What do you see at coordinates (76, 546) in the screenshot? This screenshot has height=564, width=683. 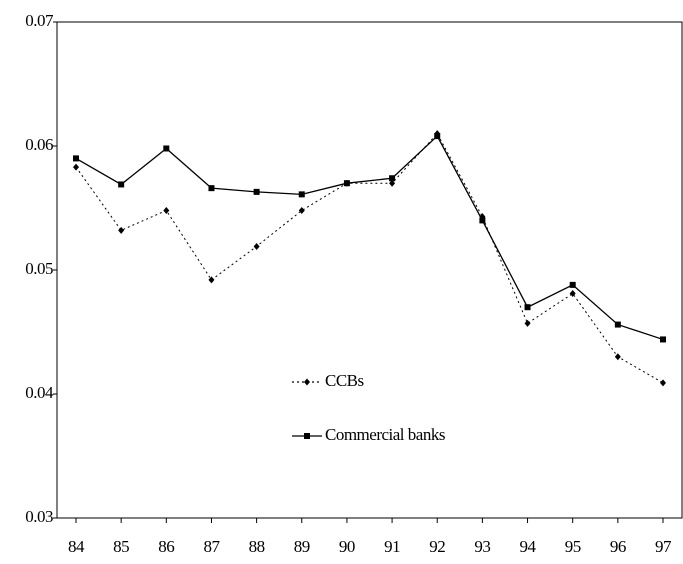 I see `x-tick-label: 84` at bounding box center [76, 546].